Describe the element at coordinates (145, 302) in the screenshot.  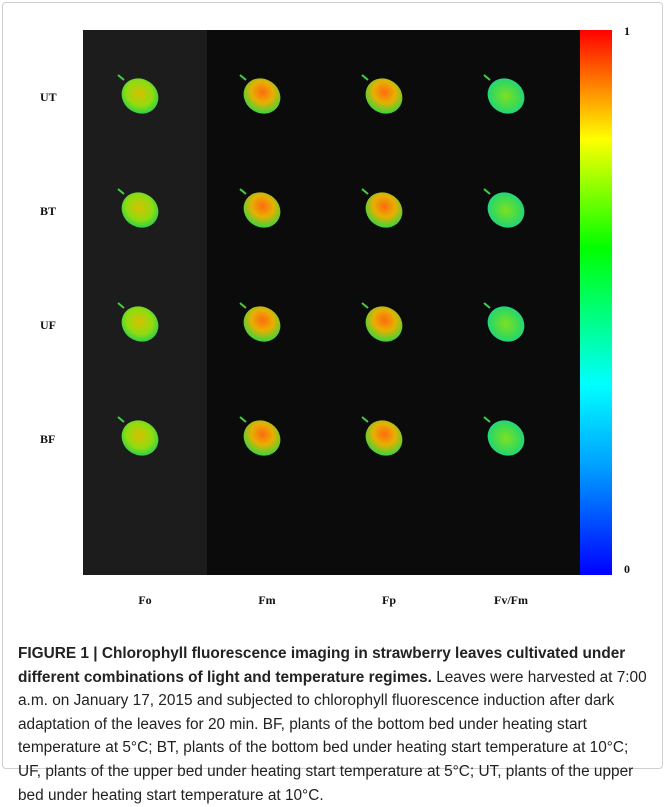
I see `image-panel` at that location.